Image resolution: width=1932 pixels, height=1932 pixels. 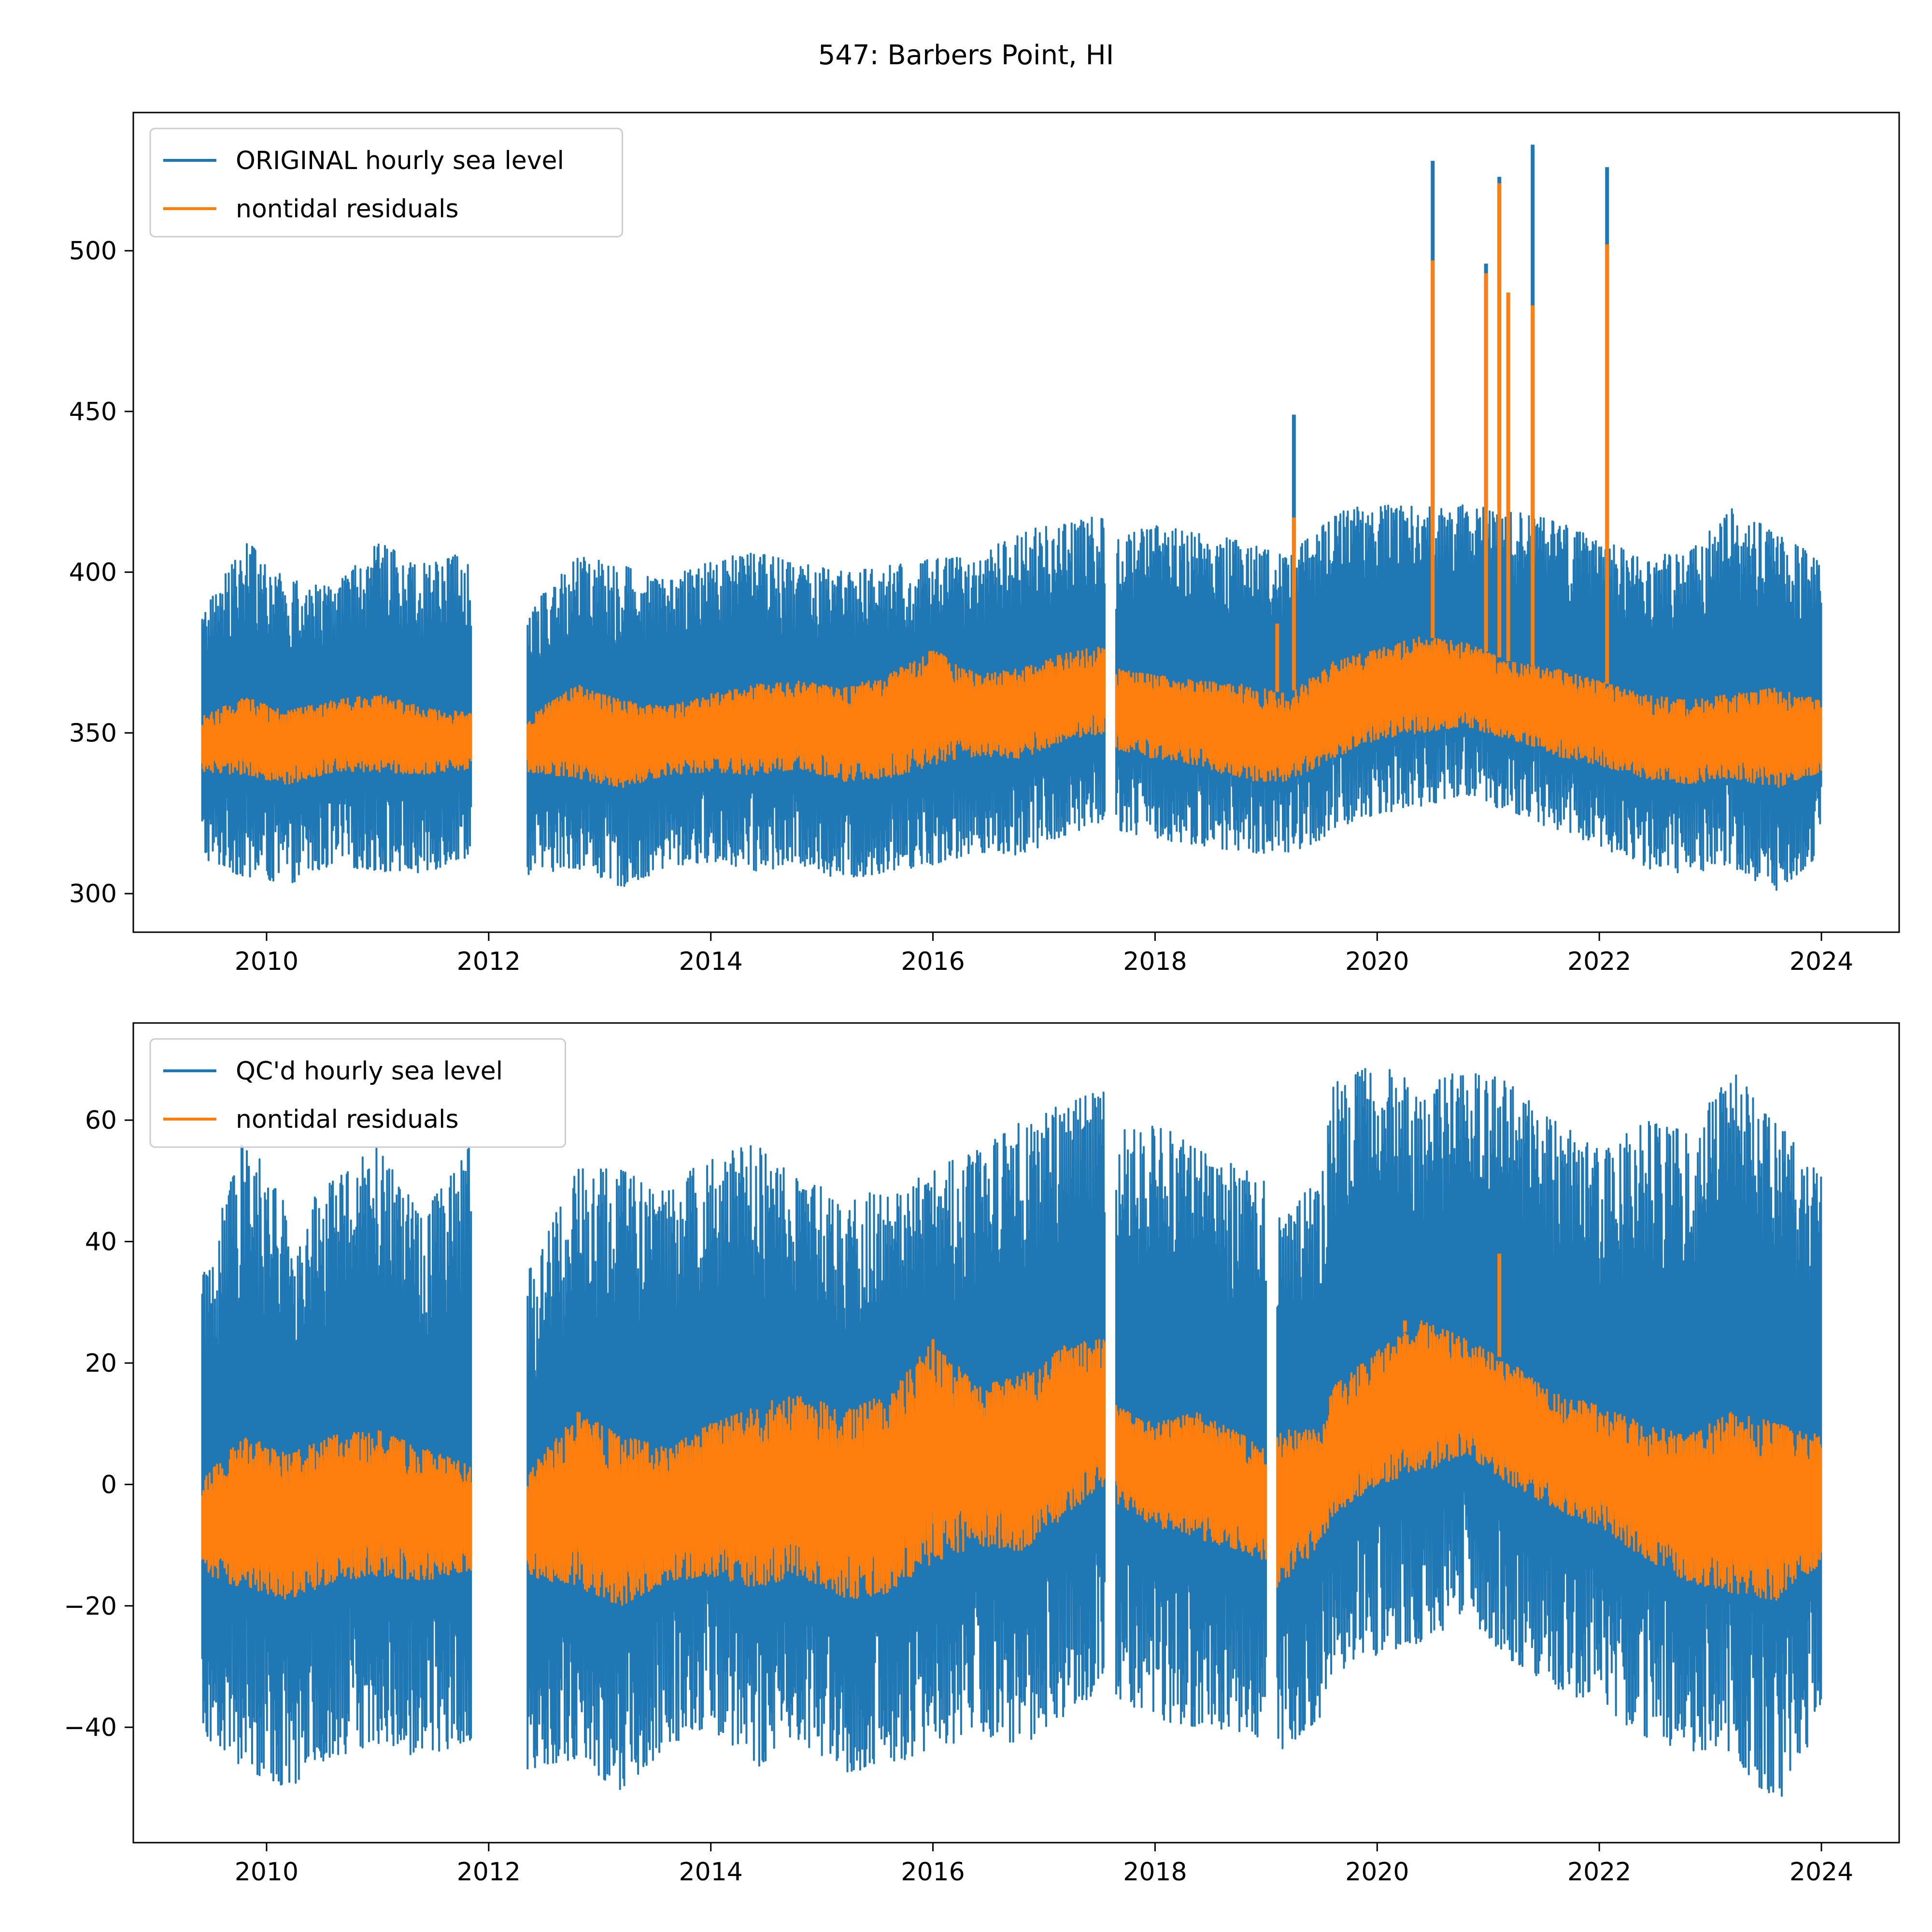 What do you see at coordinates (101, 1120) in the screenshot?
I see `y-tick-label: 60` at bounding box center [101, 1120].